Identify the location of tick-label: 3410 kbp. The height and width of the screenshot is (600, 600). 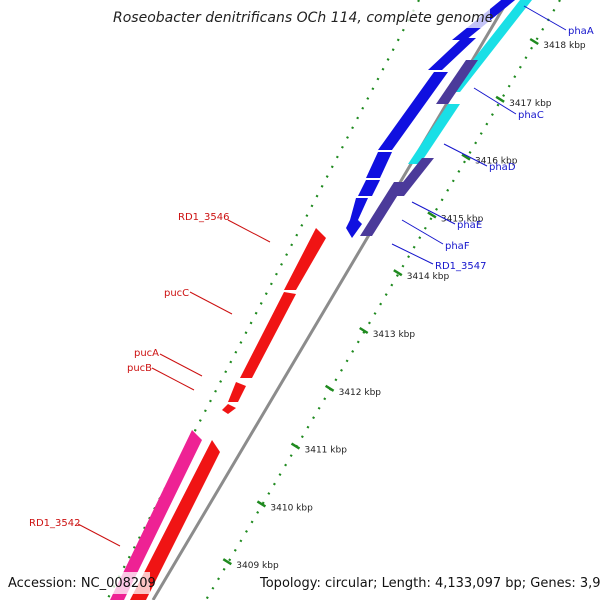
(291, 508).